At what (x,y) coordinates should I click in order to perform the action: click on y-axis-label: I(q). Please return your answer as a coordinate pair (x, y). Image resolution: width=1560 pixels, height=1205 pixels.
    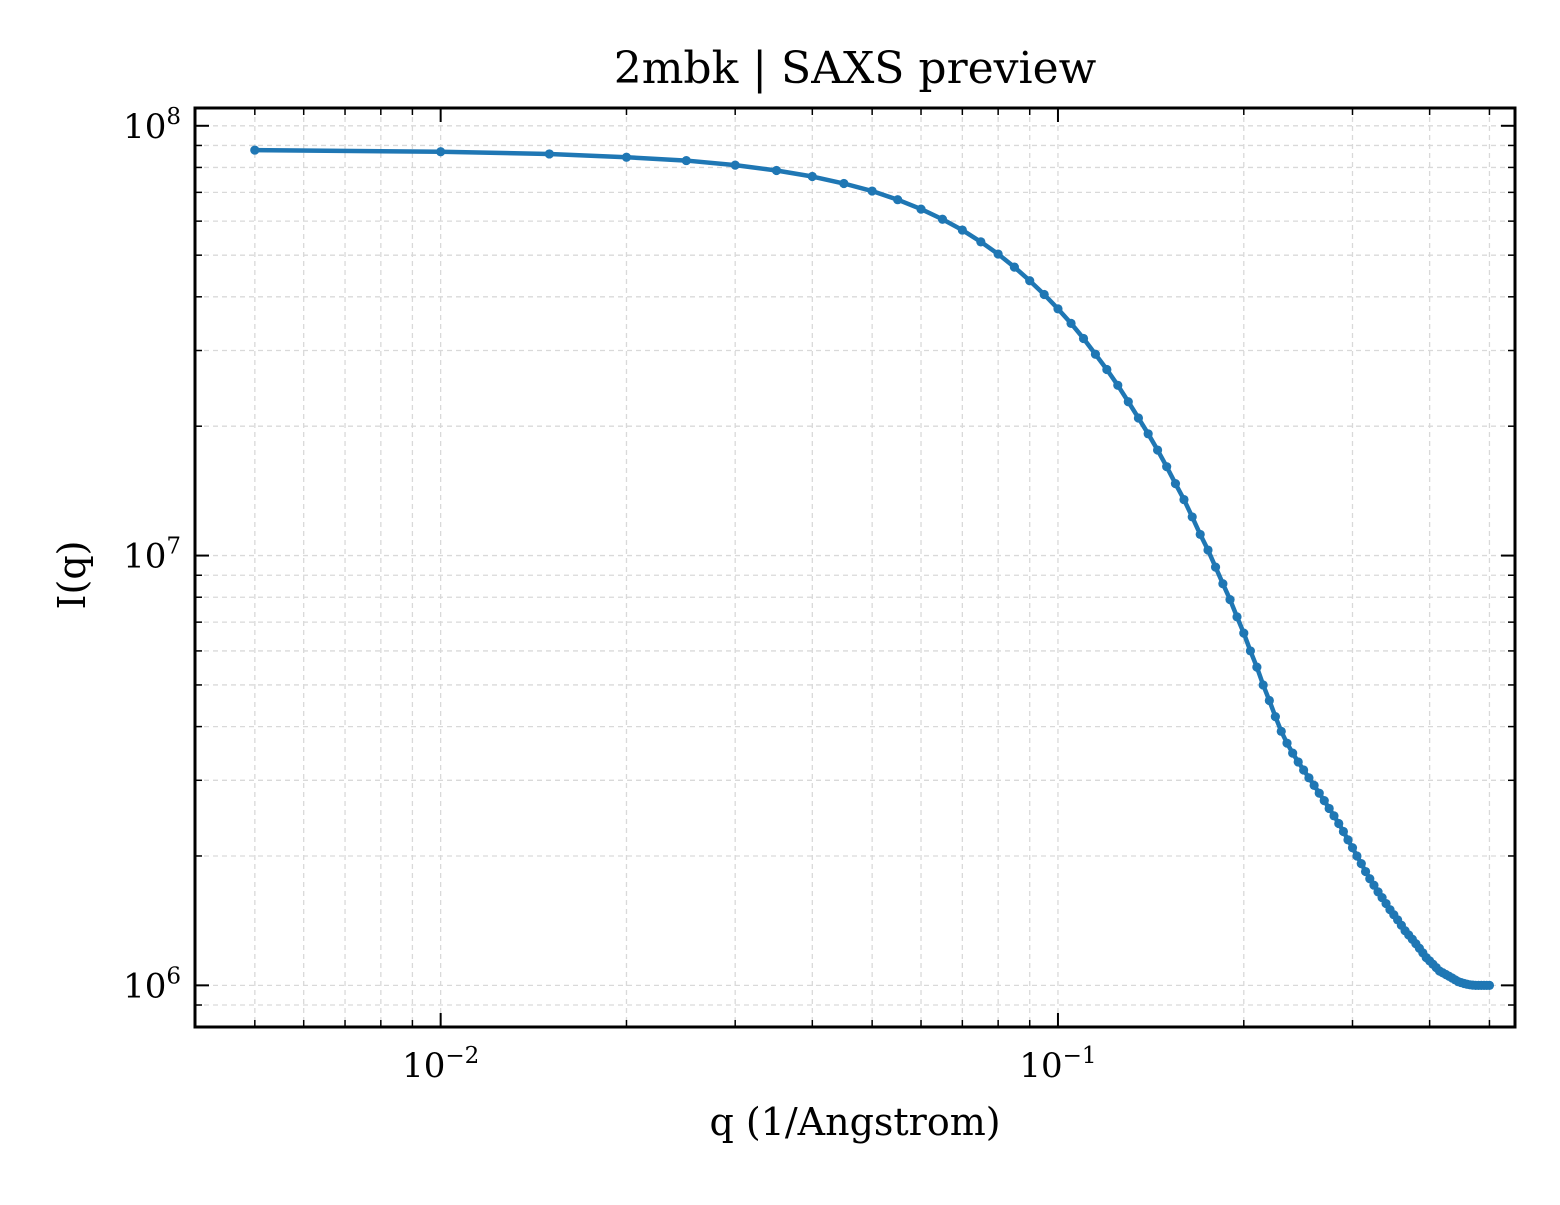
    Looking at the image, I should click on (72, 575).